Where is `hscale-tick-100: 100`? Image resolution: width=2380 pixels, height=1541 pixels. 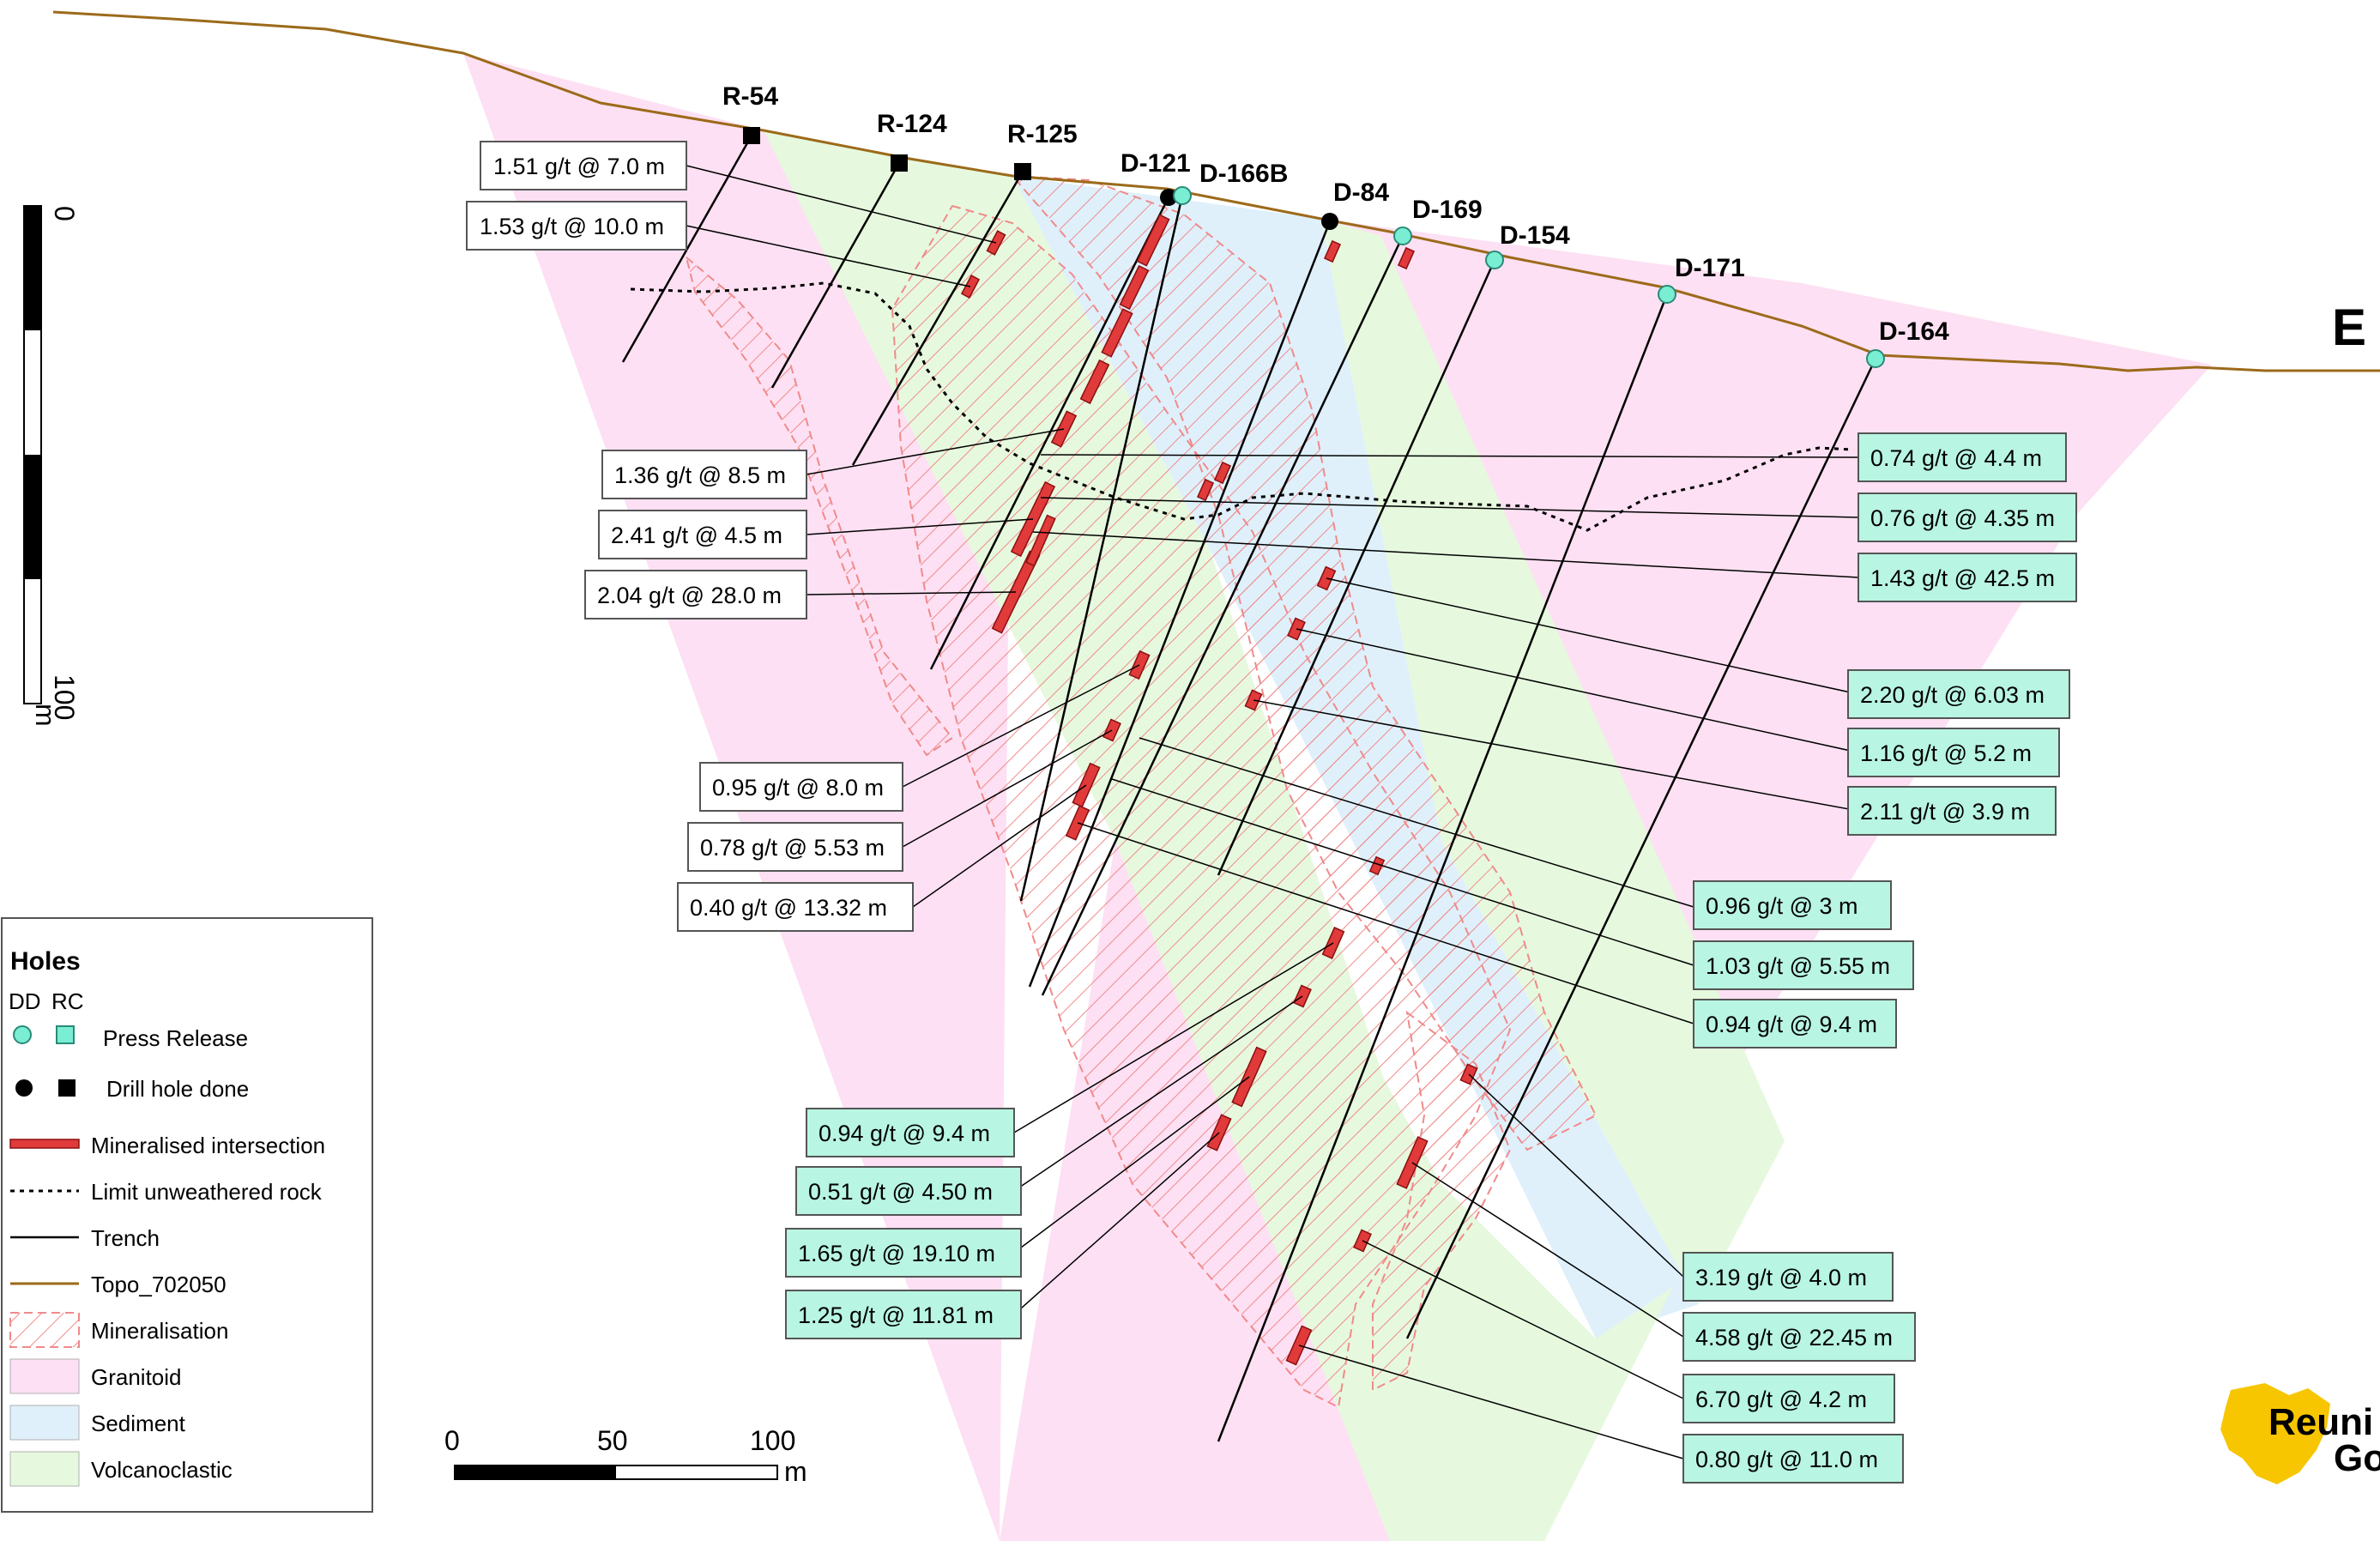 hscale-tick-100: 100 is located at coordinates (772, 1440).